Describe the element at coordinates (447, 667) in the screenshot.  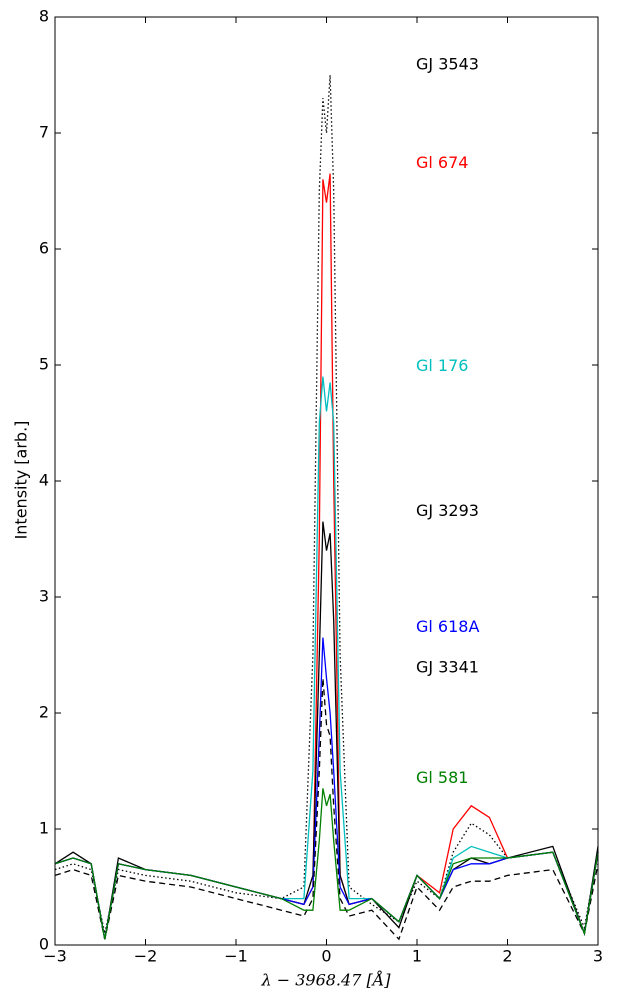
I see `series-label: GJ 3341` at that location.